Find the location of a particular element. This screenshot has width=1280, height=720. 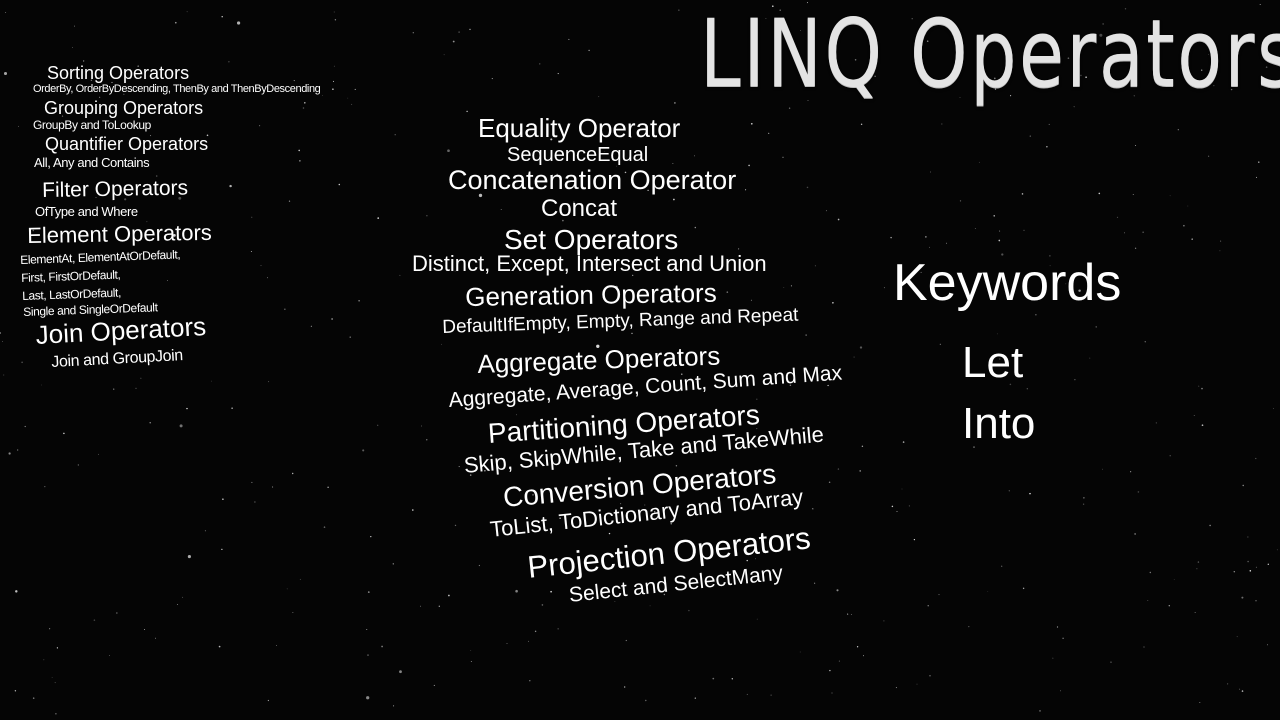

grouping-sub: GroupBy and ToLookup is located at coordinates (92, 125).